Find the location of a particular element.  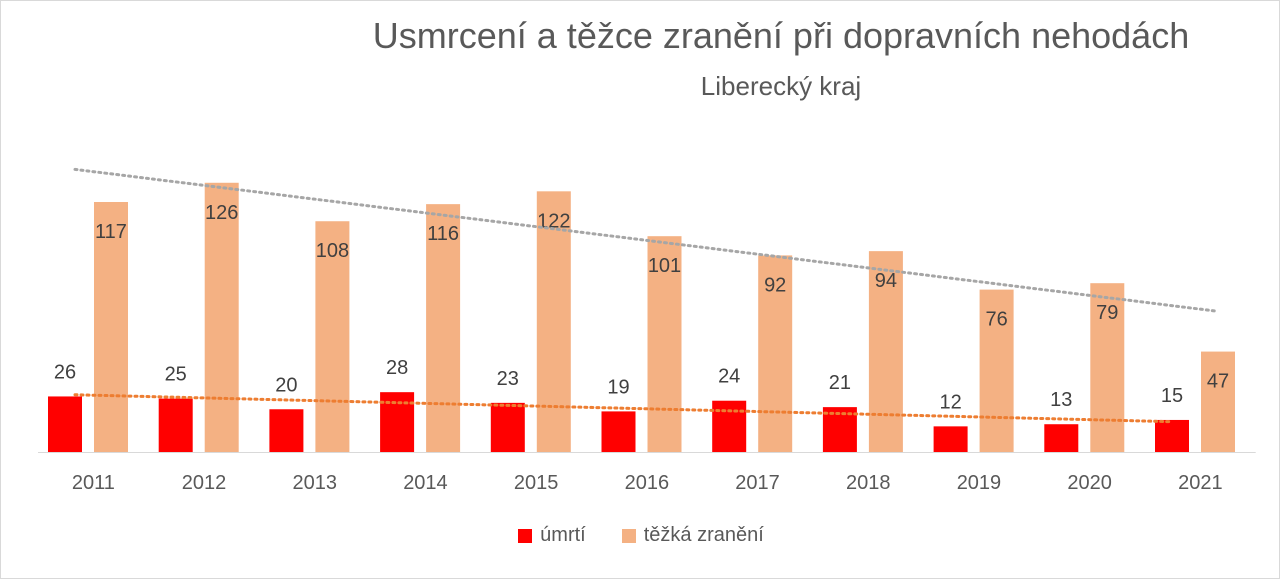

x-tick-2020: 2020 is located at coordinates (1089, 483).